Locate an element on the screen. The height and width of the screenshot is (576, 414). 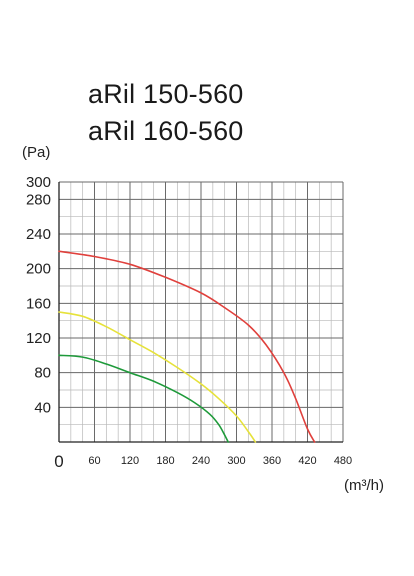
x-tick-label: 240 is located at coordinates (201, 461).